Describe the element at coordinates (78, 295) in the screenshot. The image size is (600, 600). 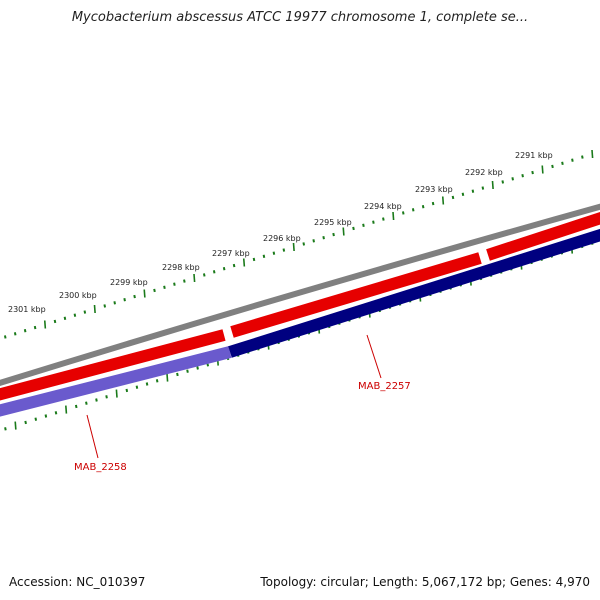
I see `scale-label: 2300 kbp` at that location.